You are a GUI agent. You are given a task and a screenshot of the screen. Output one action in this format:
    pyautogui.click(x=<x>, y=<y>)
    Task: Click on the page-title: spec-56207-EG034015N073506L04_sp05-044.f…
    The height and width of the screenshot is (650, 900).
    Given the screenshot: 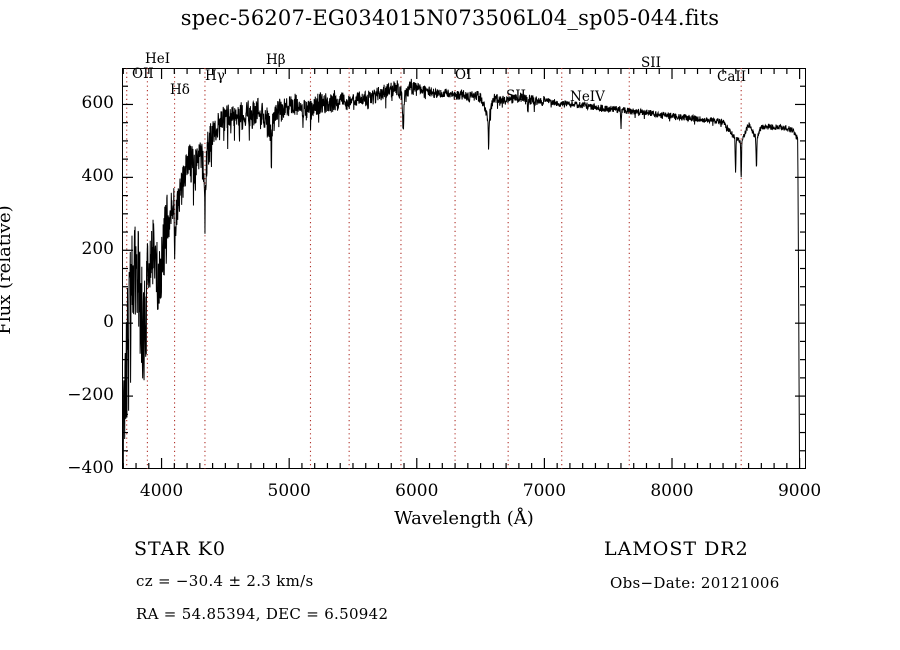 What is the action you would take?
    pyautogui.click(x=450, y=18)
    